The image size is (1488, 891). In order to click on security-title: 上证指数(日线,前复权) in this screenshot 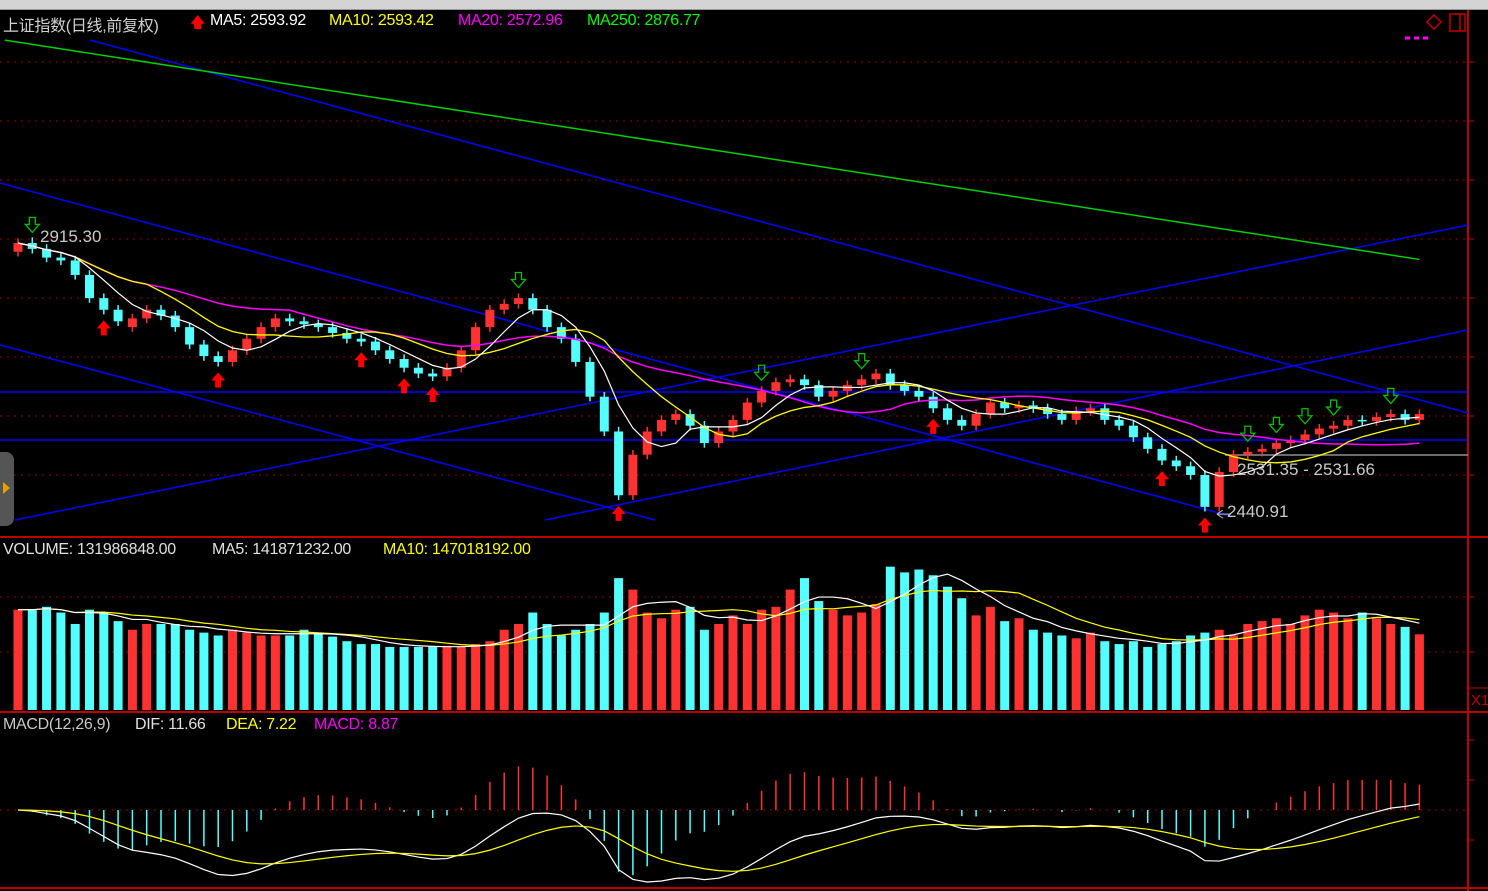, I will do `click(81, 26)`.